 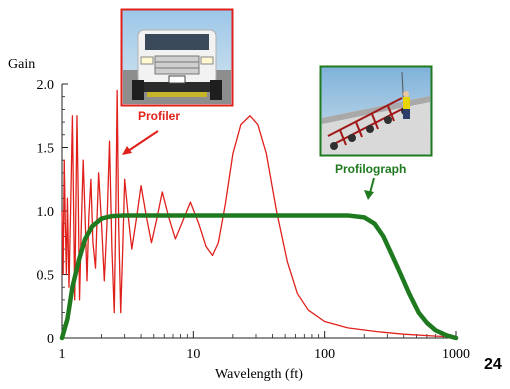 I want to click on profiler-arrowhead, so click(x=127, y=150).